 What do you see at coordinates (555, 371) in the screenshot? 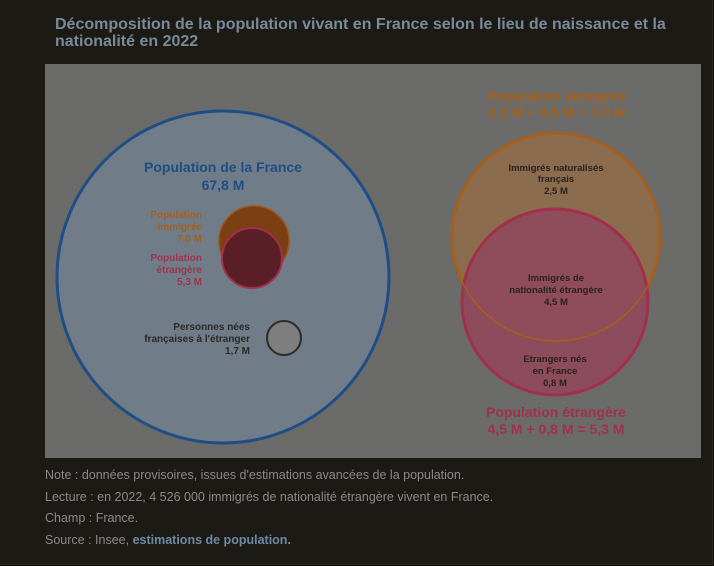
I see `etrangers-nes-label-2: en France` at bounding box center [555, 371].